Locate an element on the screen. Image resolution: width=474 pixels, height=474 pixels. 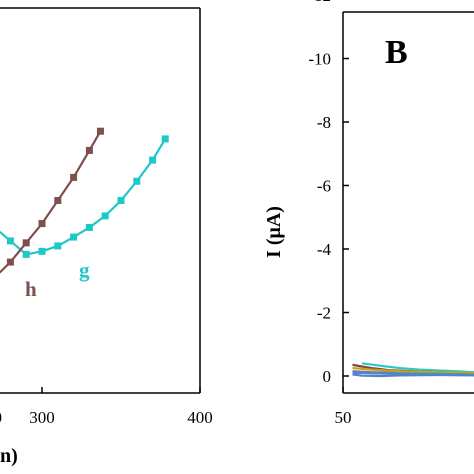
panel-a-xlabel-fragment: n) is located at coordinates (9, 456).